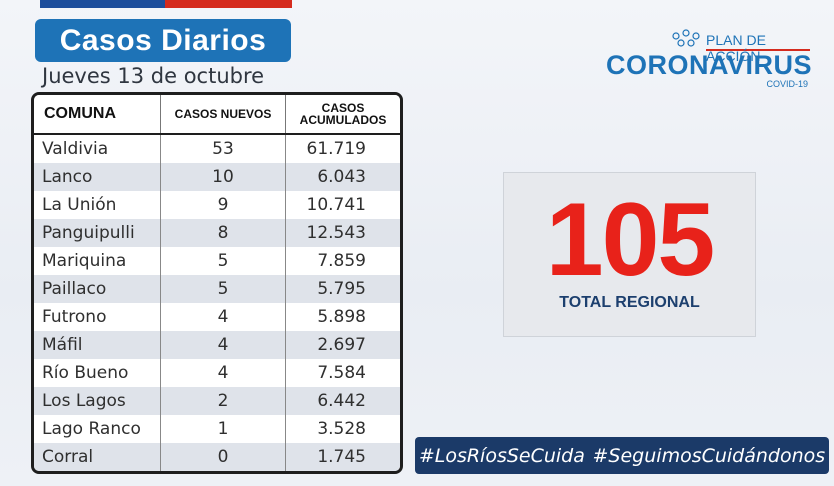 The width and height of the screenshot is (834, 486). Describe the element at coordinates (342, 177) in the screenshot. I see `cell-casos-acumulados: 6.043` at that location.